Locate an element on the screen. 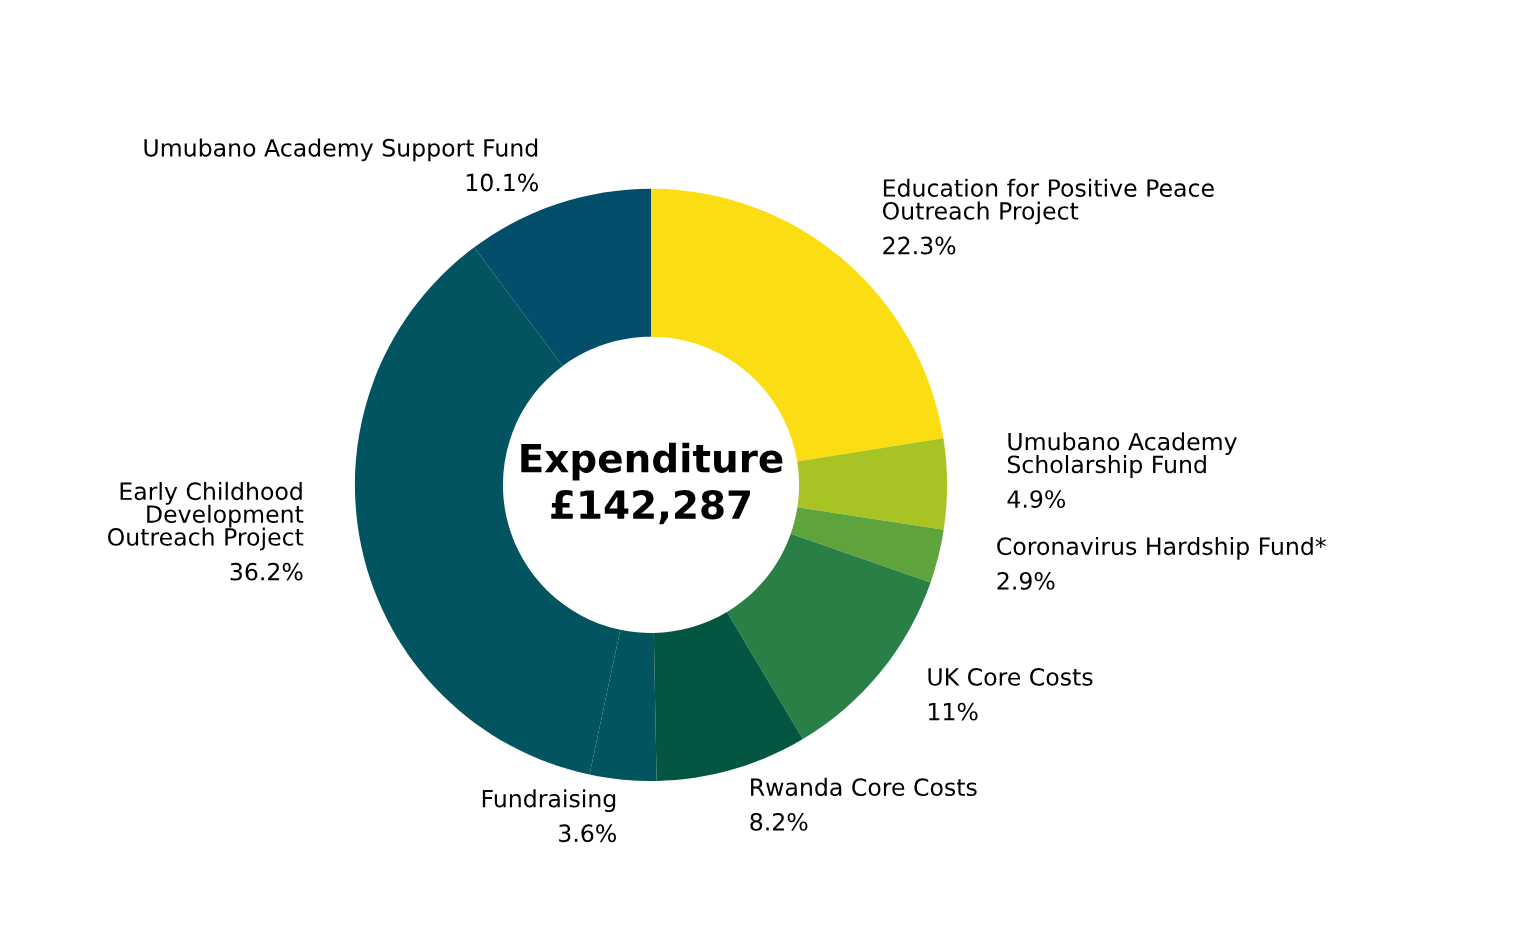 The image size is (1530, 949). slice-label: Rwanda Core Costs is located at coordinates (864, 787).